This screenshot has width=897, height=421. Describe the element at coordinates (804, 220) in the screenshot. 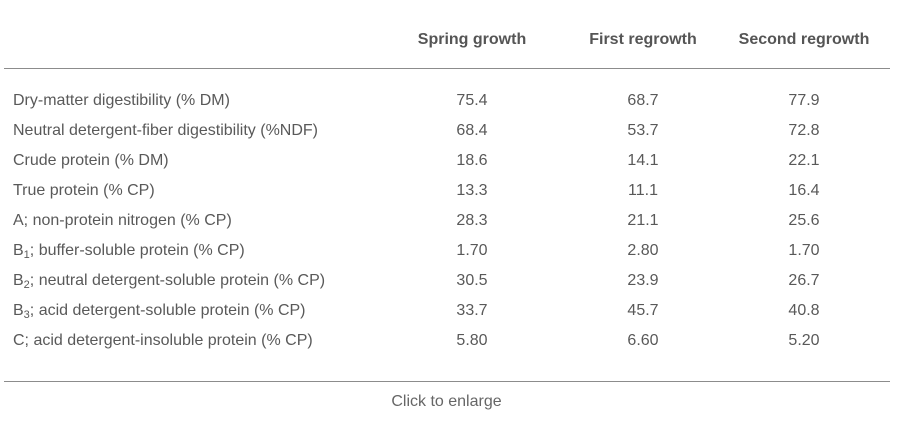

I see `cell-value: 25.6` at that location.